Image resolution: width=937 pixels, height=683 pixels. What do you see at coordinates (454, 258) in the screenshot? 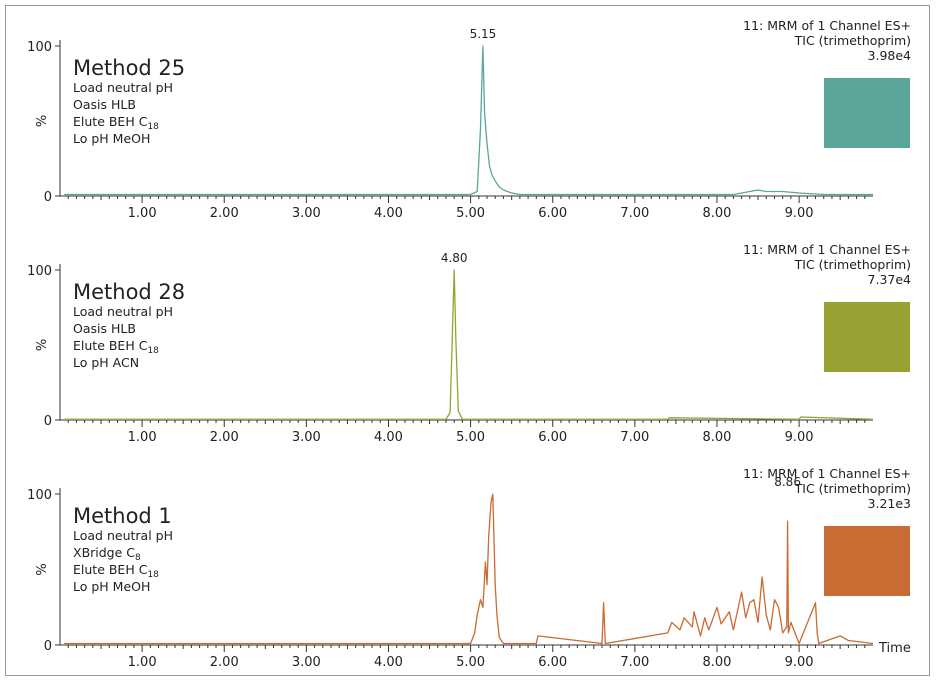
I see `peak-label: 4.80` at bounding box center [454, 258].